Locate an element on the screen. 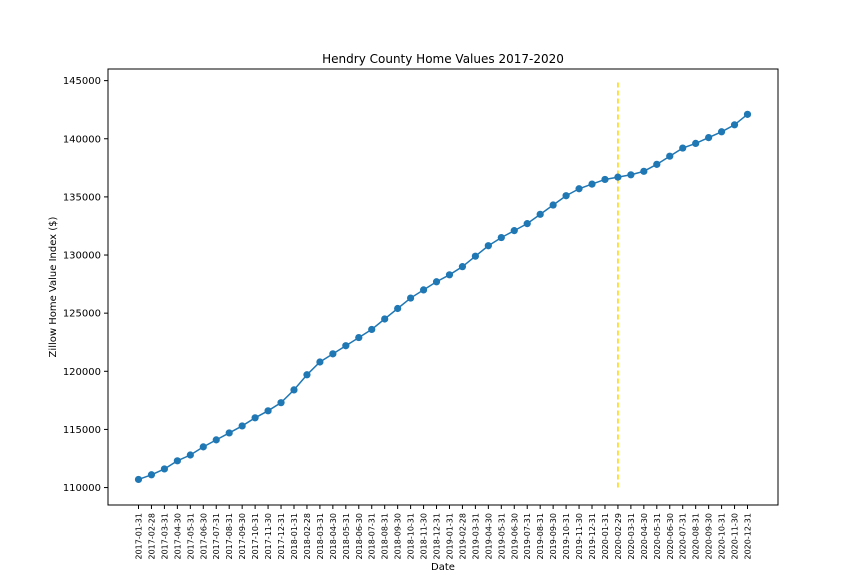 The image size is (864, 576). x-tick-label: 2020-09-30 is located at coordinates (709, 536).